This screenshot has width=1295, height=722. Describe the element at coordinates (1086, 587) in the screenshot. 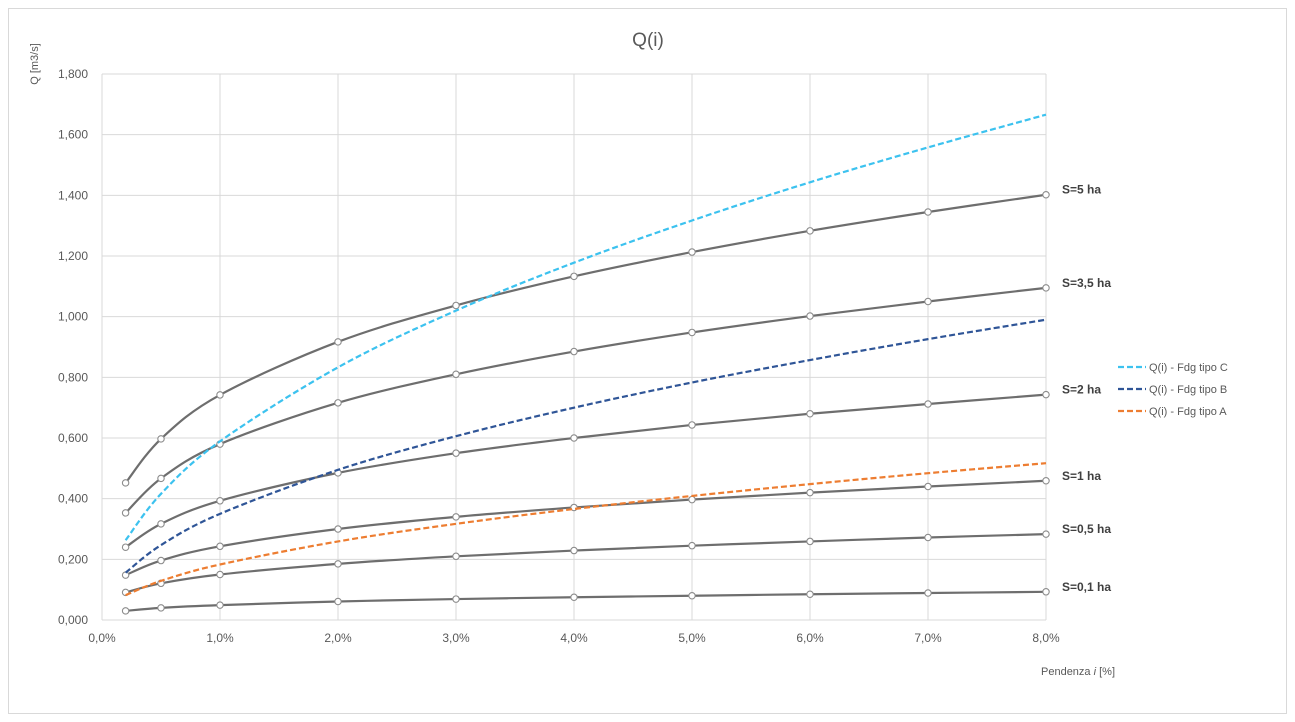

I see `series-end-label: S=0,1 ha` at that location.